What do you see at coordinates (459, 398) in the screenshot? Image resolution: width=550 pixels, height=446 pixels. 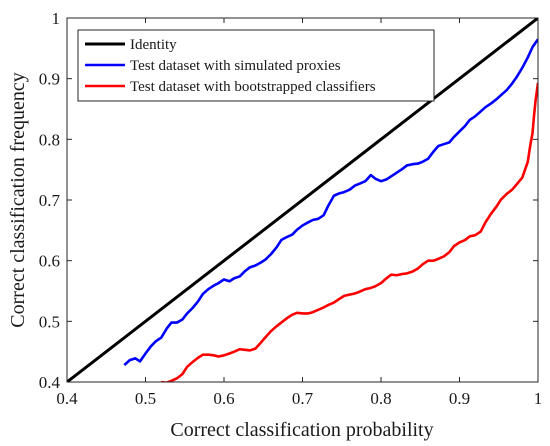 I see `x-tick-label: 0.9` at bounding box center [459, 398].